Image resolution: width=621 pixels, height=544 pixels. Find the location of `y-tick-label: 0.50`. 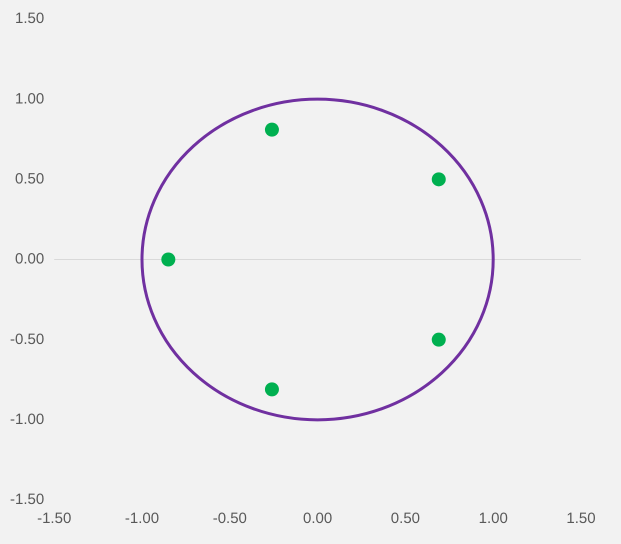

y-tick-label: 0.50 is located at coordinates (29, 179).